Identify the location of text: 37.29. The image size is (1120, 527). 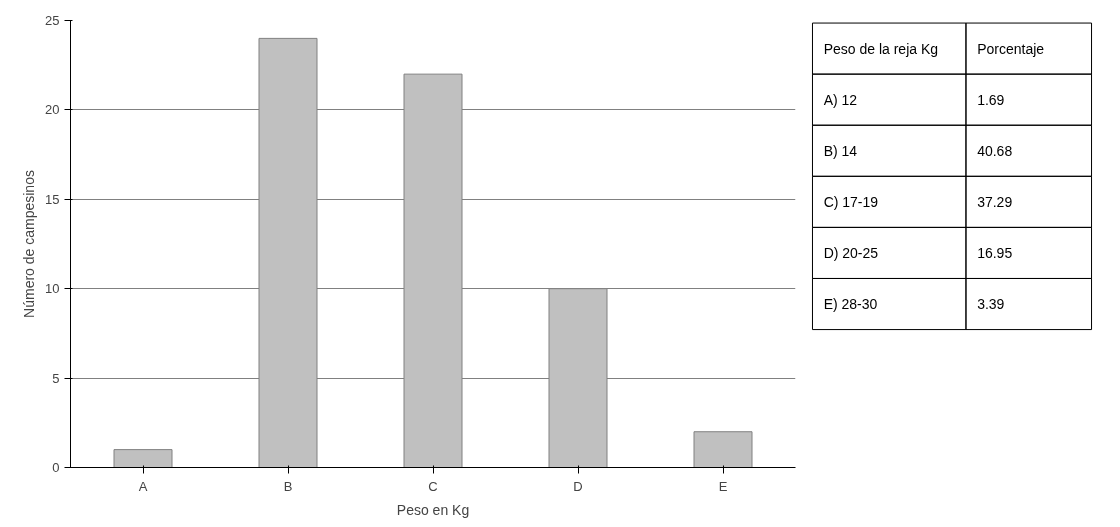
(995, 201).